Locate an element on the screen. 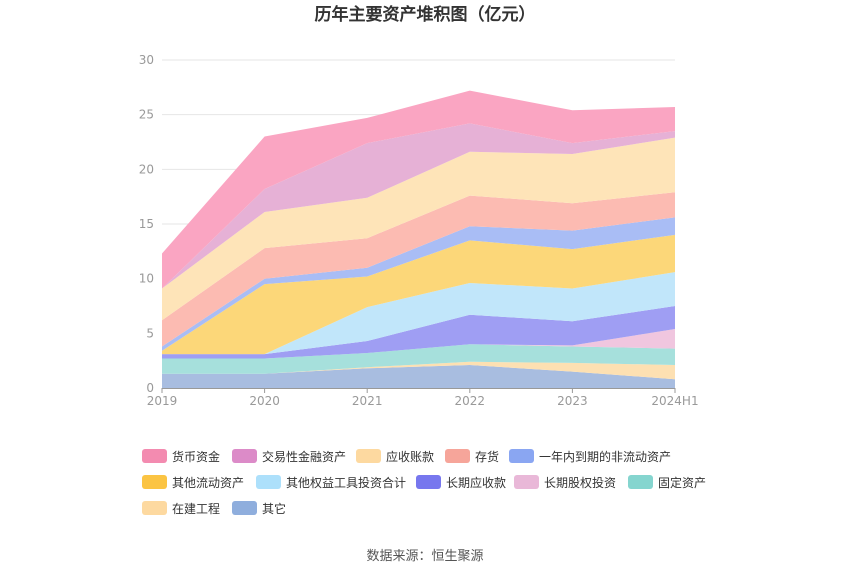 This screenshot has height=575, width=850. y-tick-label: 5 is located at coordinates (150, 333).